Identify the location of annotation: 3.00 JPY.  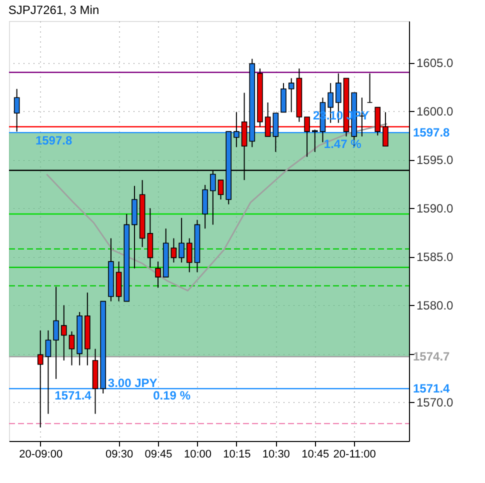
(133, 383).